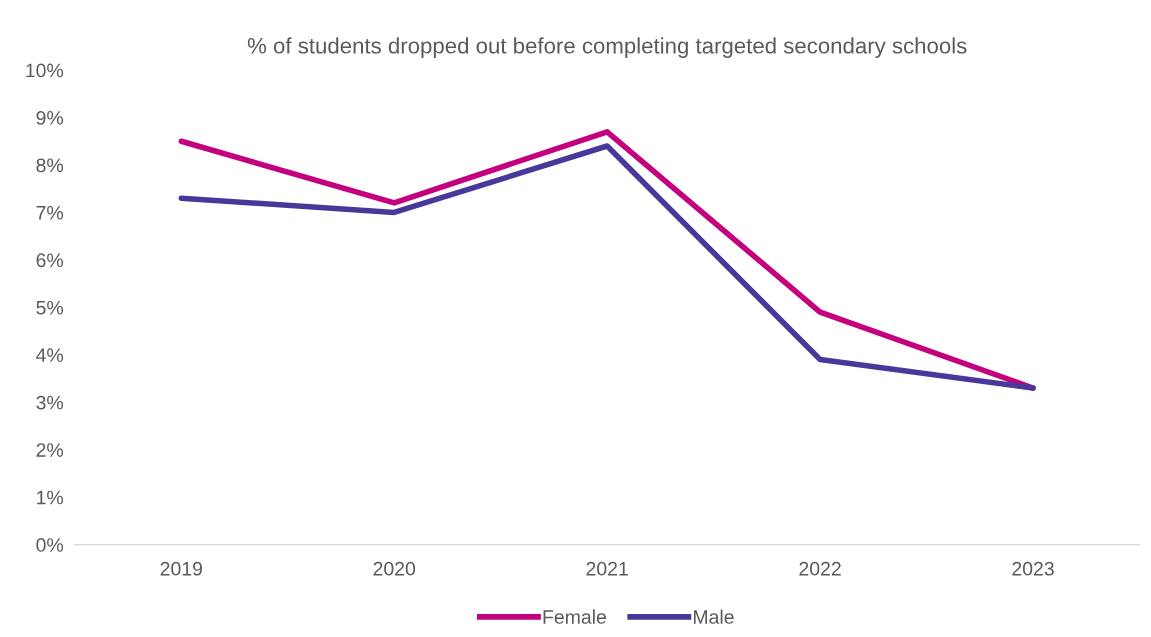 This screenshot has width=1151, height=637. I want to click on y-tick-label: 0%, so click(50, 545).